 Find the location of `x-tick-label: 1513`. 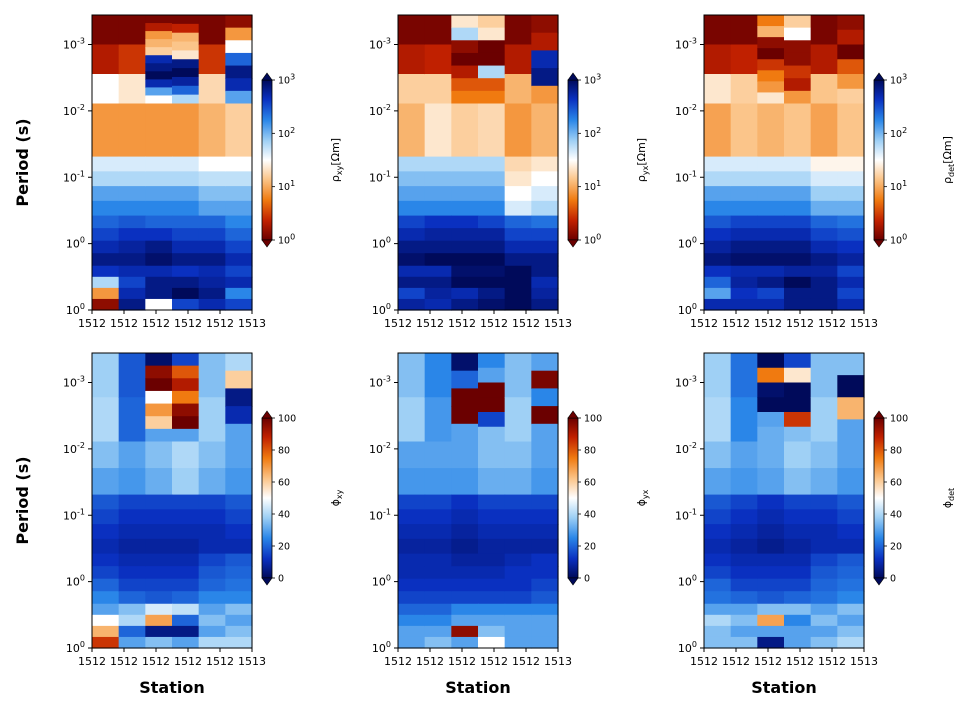

x-tick-label: 1513 is located at coordinates (864, 323).